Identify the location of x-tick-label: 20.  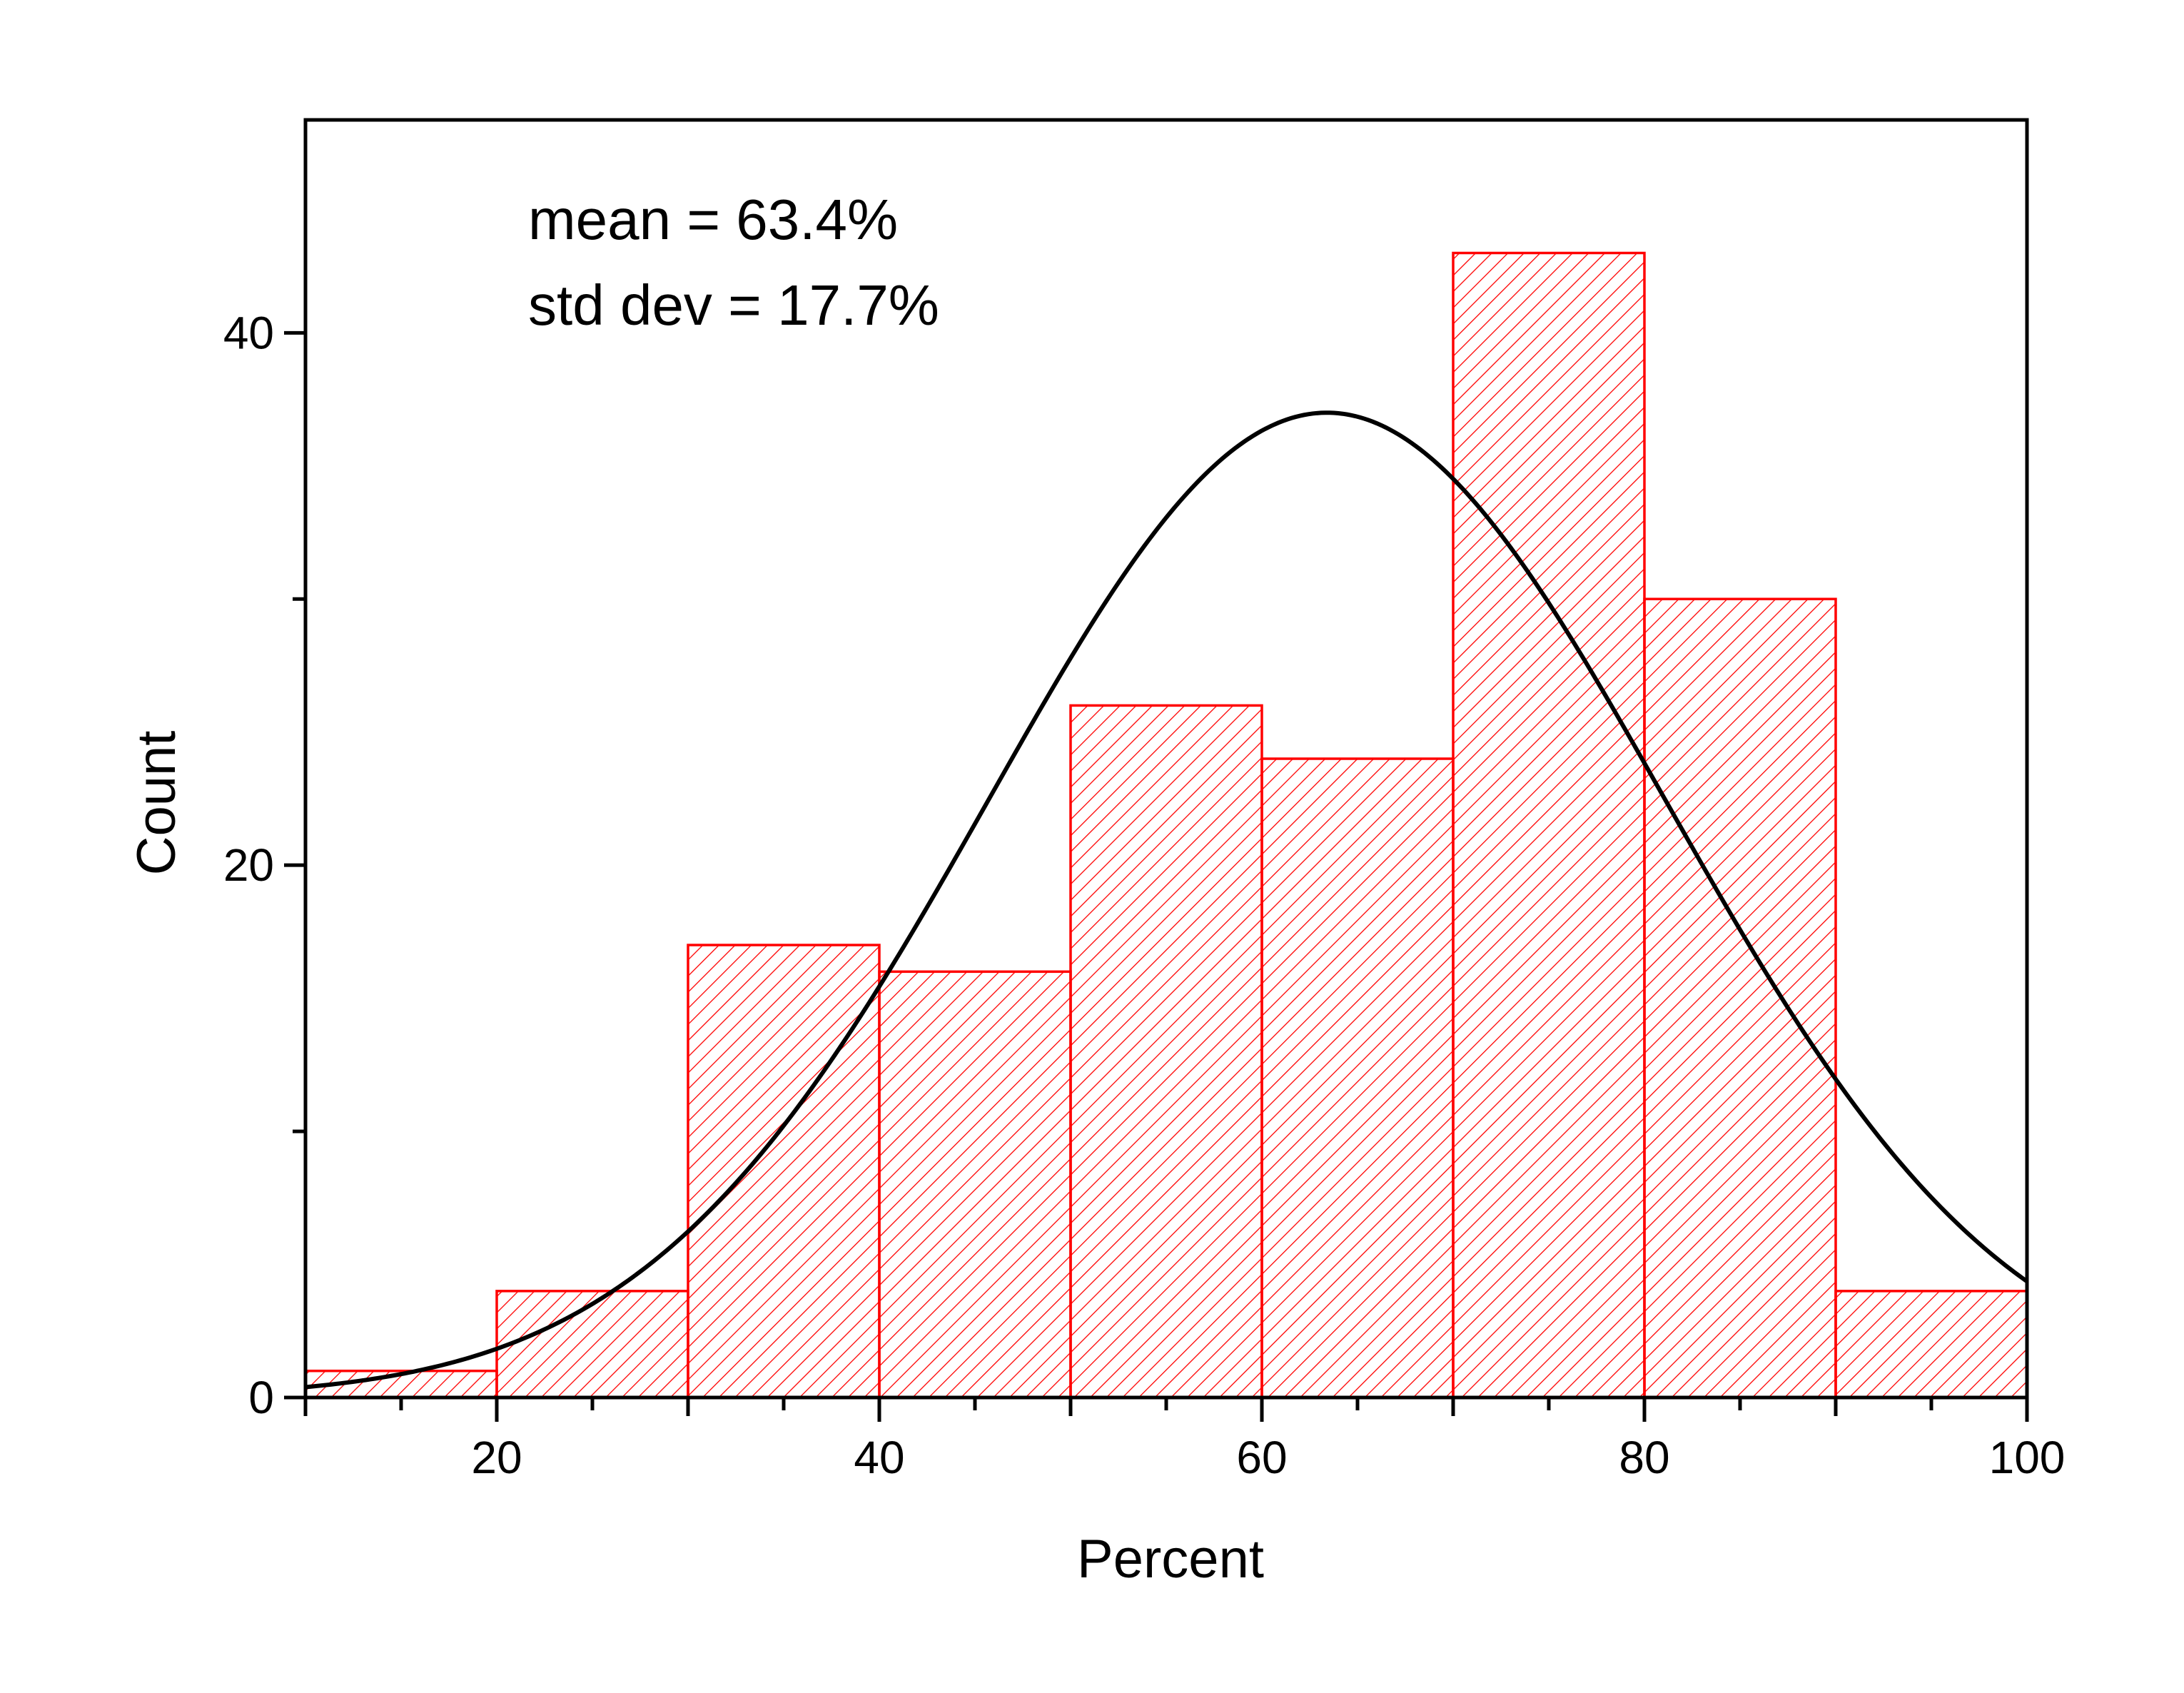
(496, 1457).